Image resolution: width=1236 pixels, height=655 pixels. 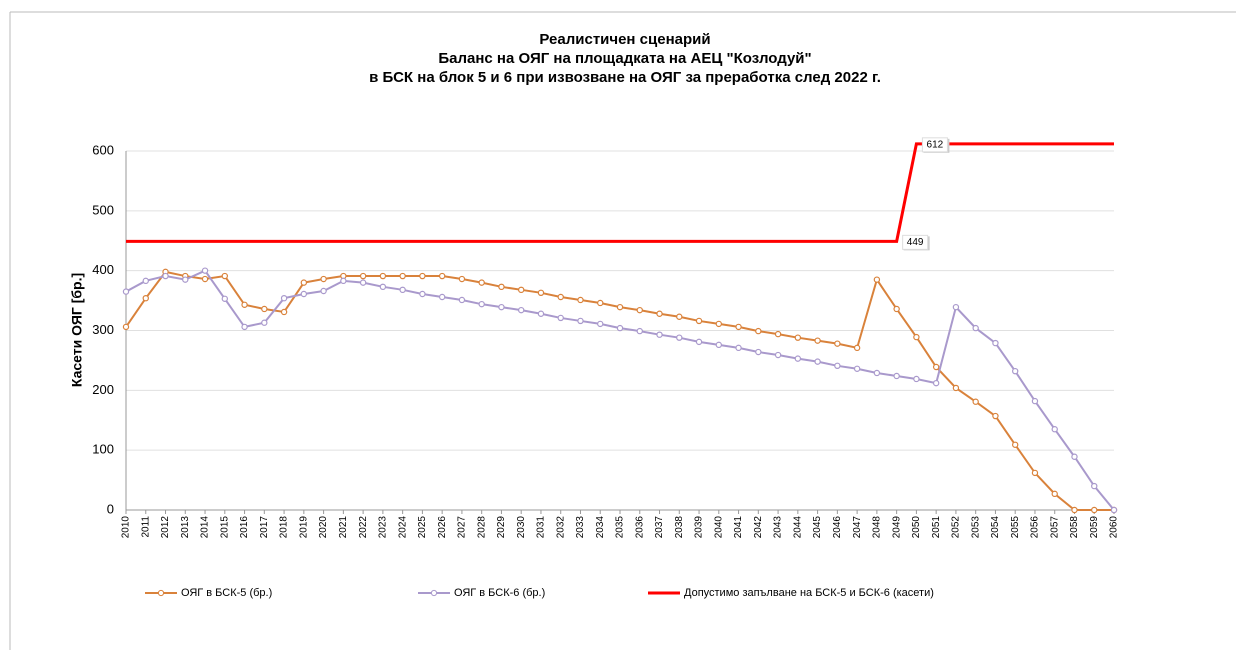 I want to click on x-tick-label: 2044, so click(x=797, y=527).